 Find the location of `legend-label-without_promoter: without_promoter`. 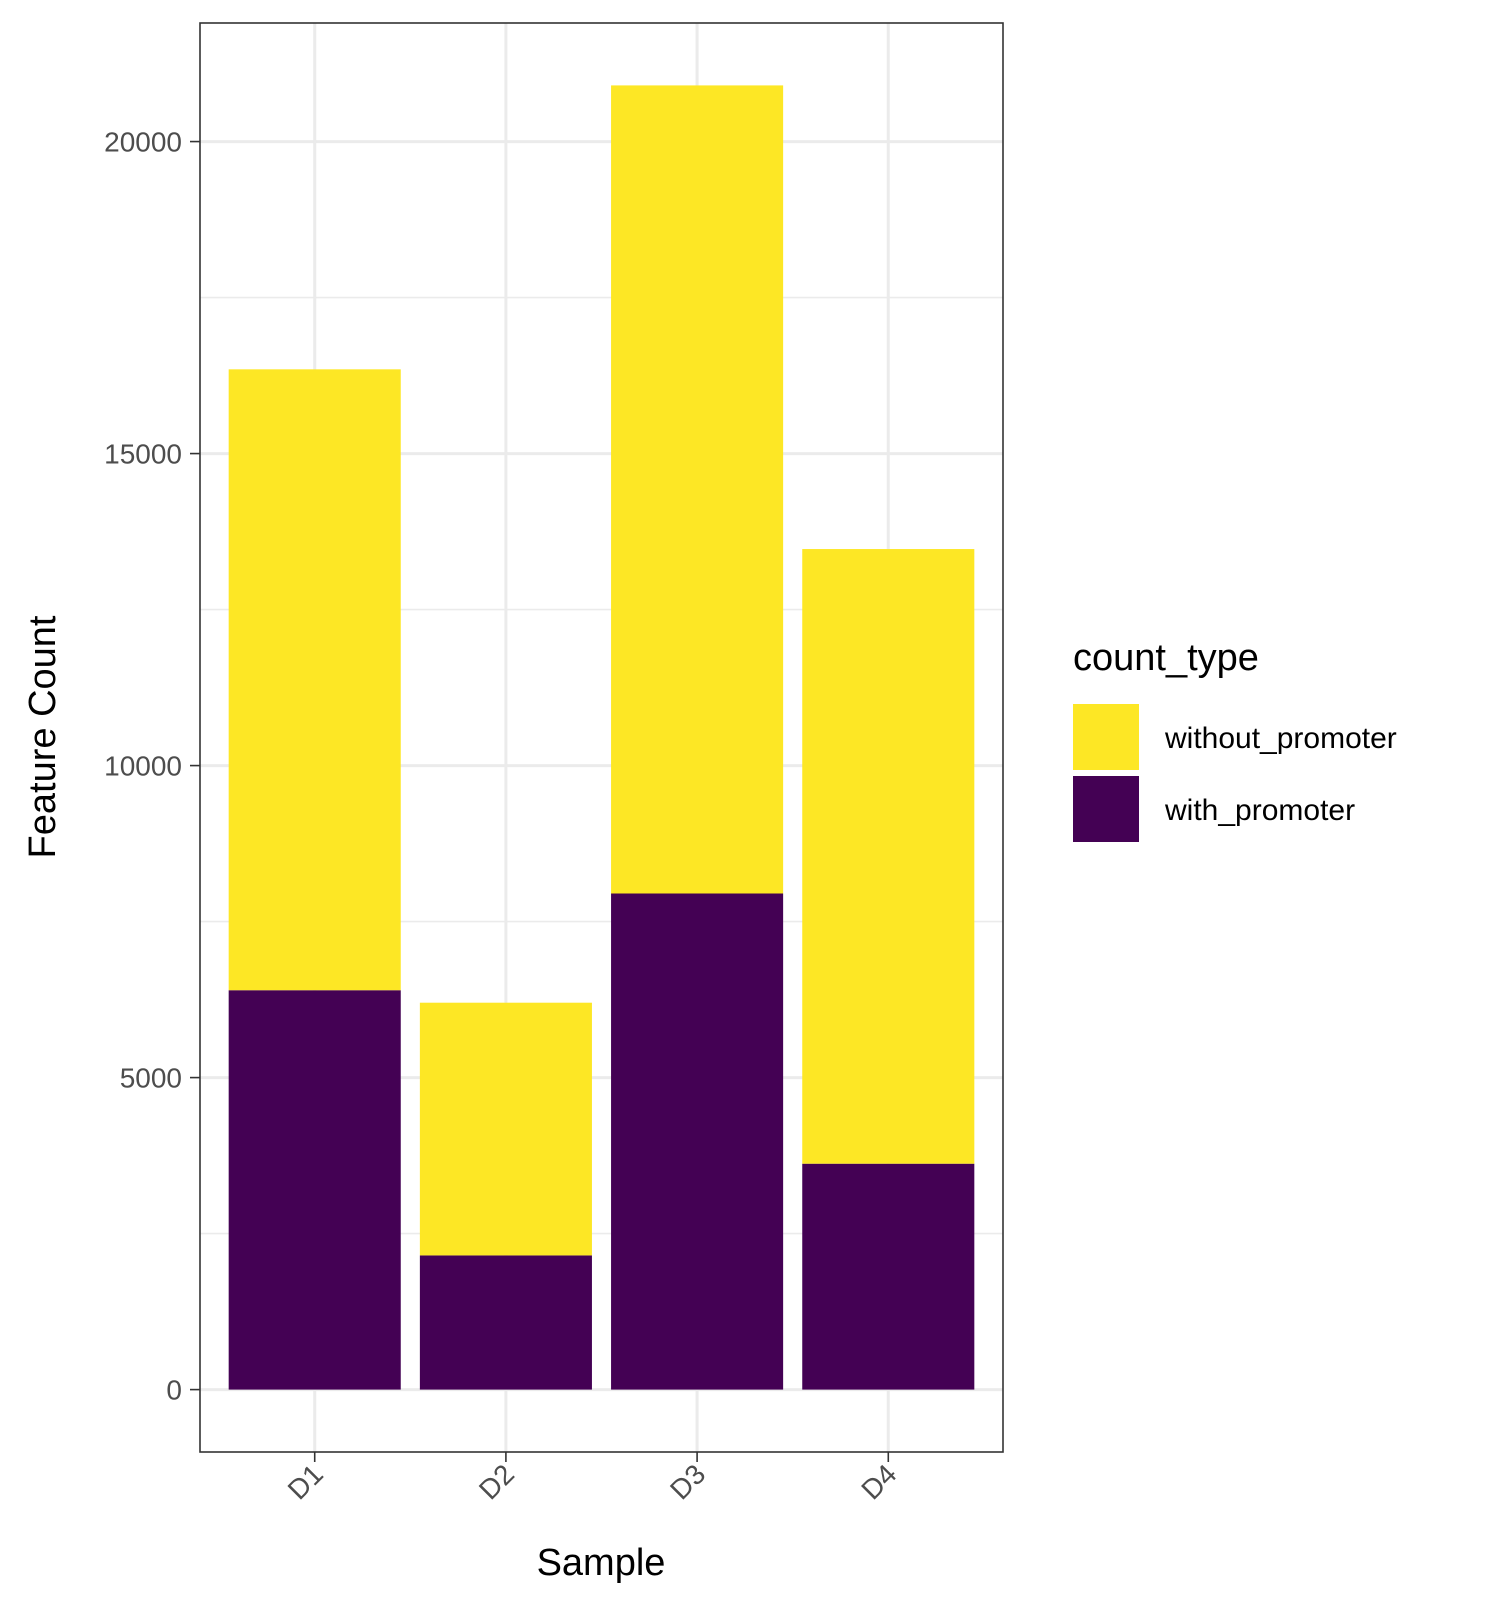

legend-label-without_promoter: without_promoter is located at coordinates (1280, 738).